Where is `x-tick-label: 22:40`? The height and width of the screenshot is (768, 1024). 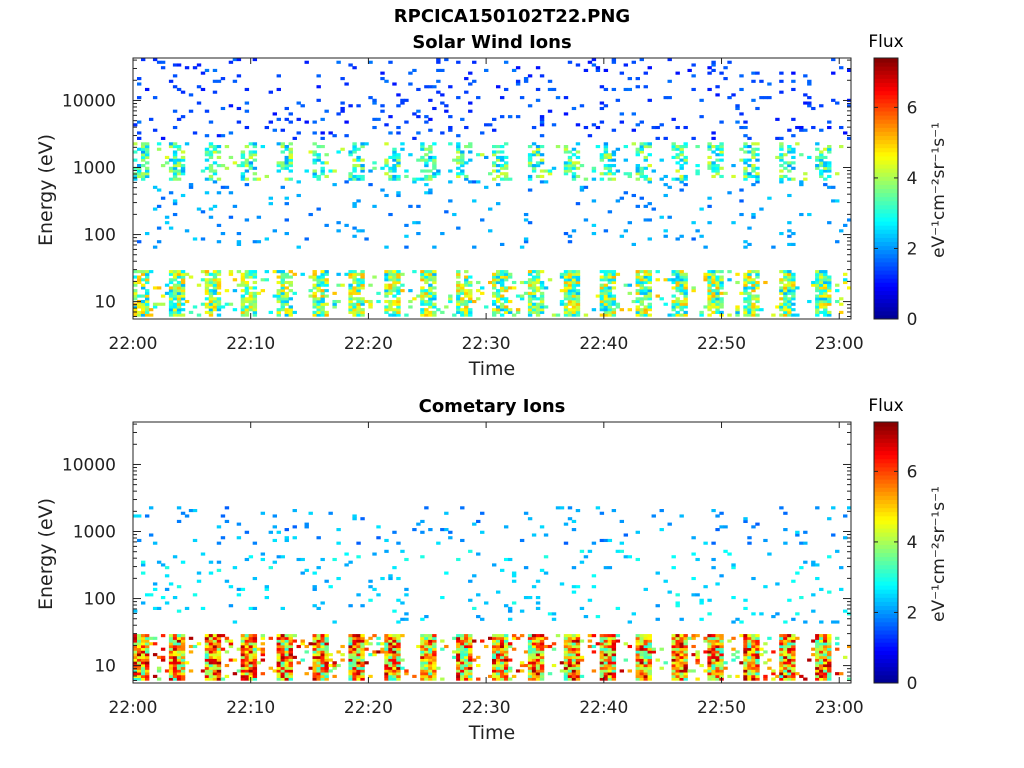 x-tick-label: 22:40 is located at coordinates (603, 708).